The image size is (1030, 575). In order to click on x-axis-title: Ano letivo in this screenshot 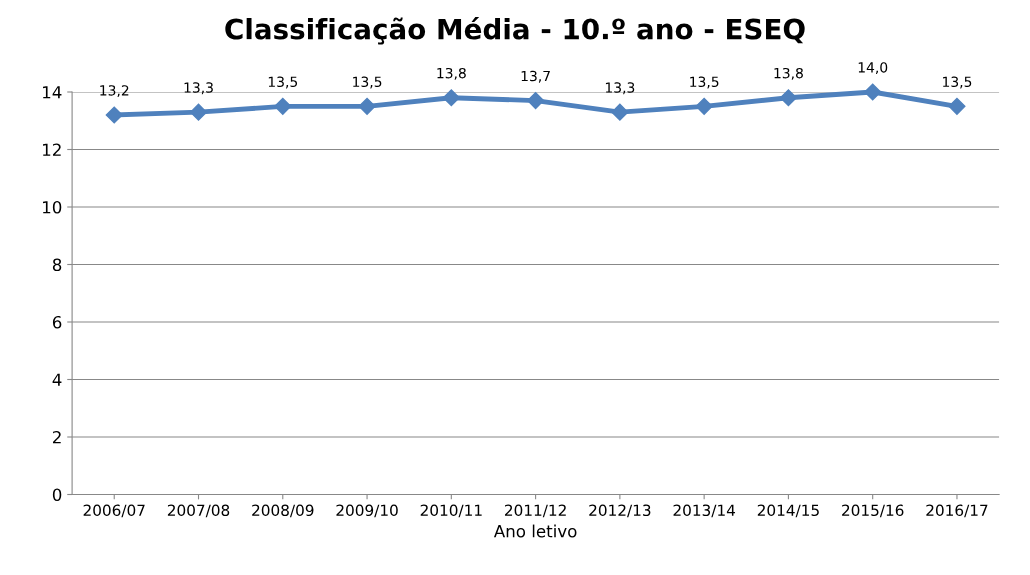, I will do `click(535, 531)`.